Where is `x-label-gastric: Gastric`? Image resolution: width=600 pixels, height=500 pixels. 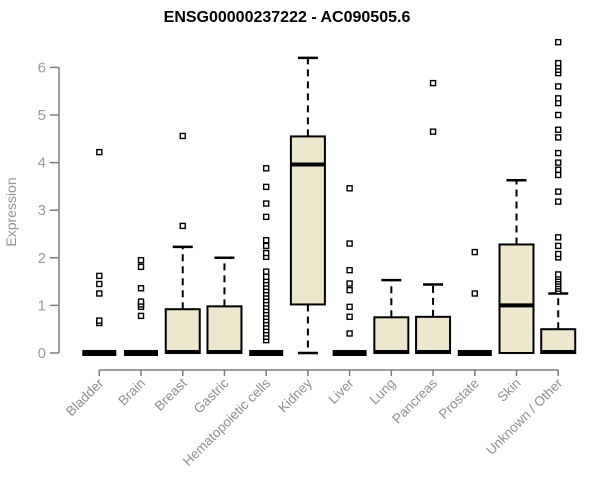 x-label-gastric: Gastric is located at coordinates (211, 395).